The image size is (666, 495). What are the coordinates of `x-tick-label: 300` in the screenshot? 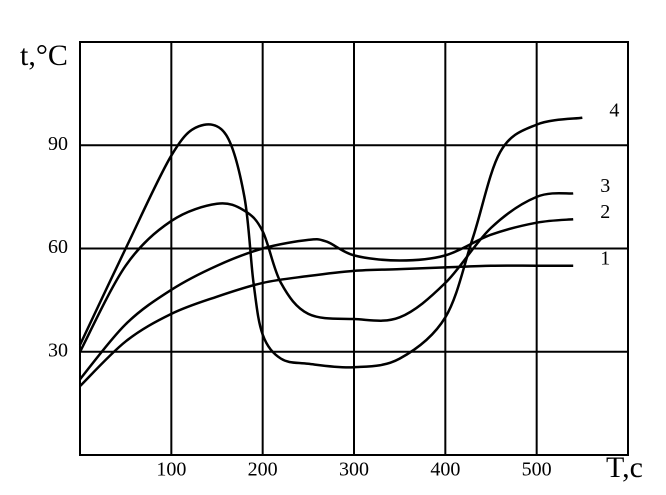 It's located at (354, 470).